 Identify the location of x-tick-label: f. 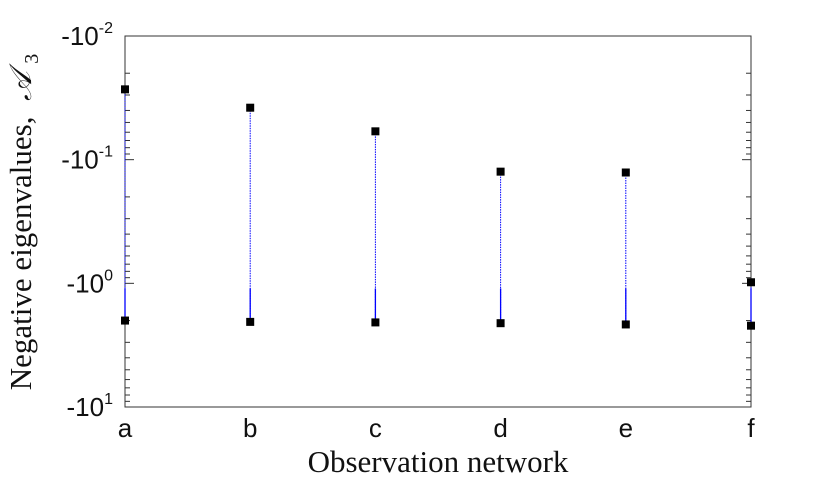
(751, 428).